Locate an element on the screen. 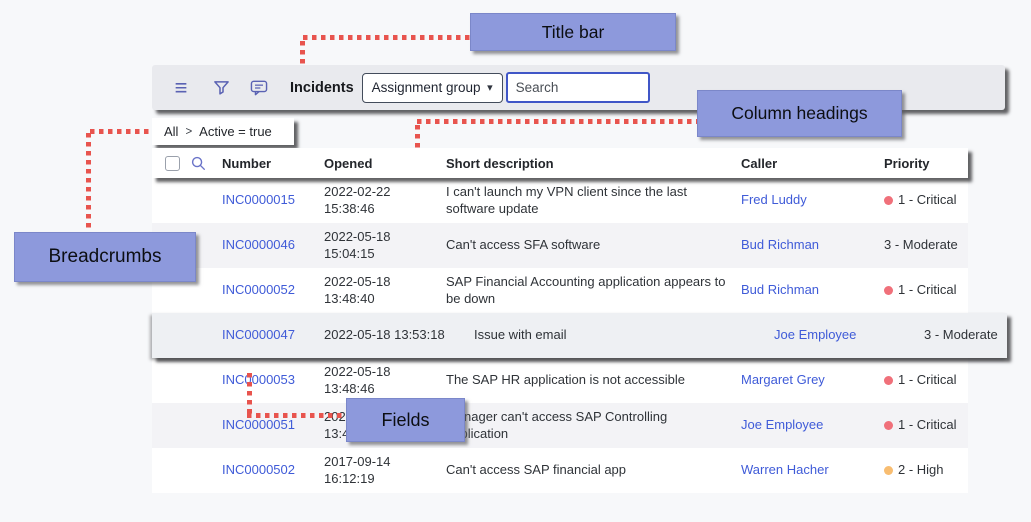 Image resolution: width=1031 pixels, height=522 pixels. breadcrumb-filter-link: Active = true is located at coordinates (235, 131).